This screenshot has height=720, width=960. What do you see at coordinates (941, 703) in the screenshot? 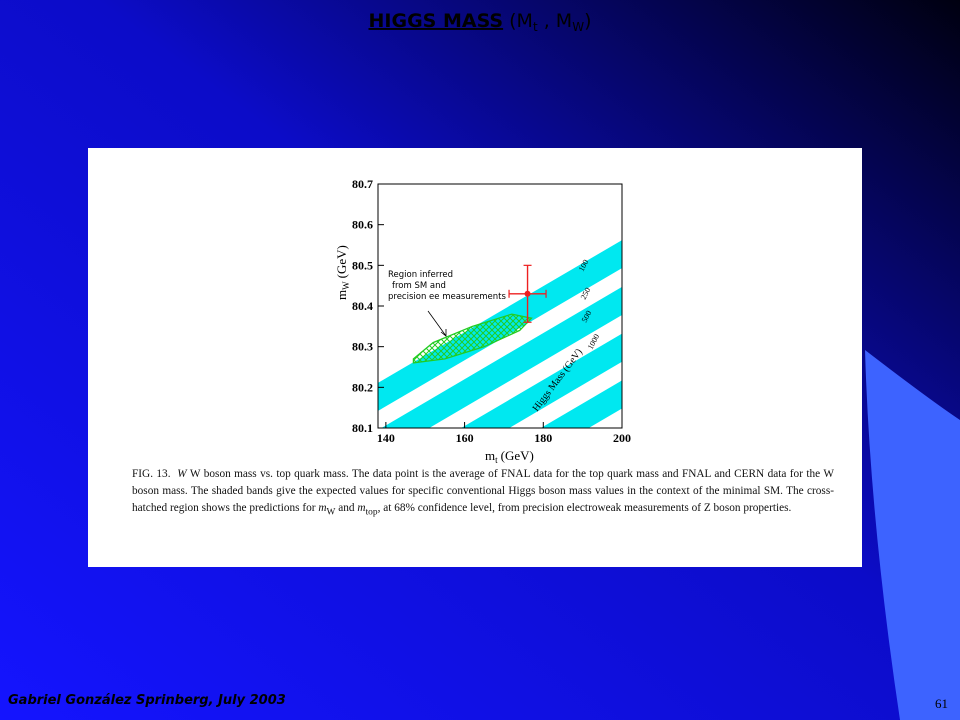
I see `page-number: 61` at bounding box center [941, 703].